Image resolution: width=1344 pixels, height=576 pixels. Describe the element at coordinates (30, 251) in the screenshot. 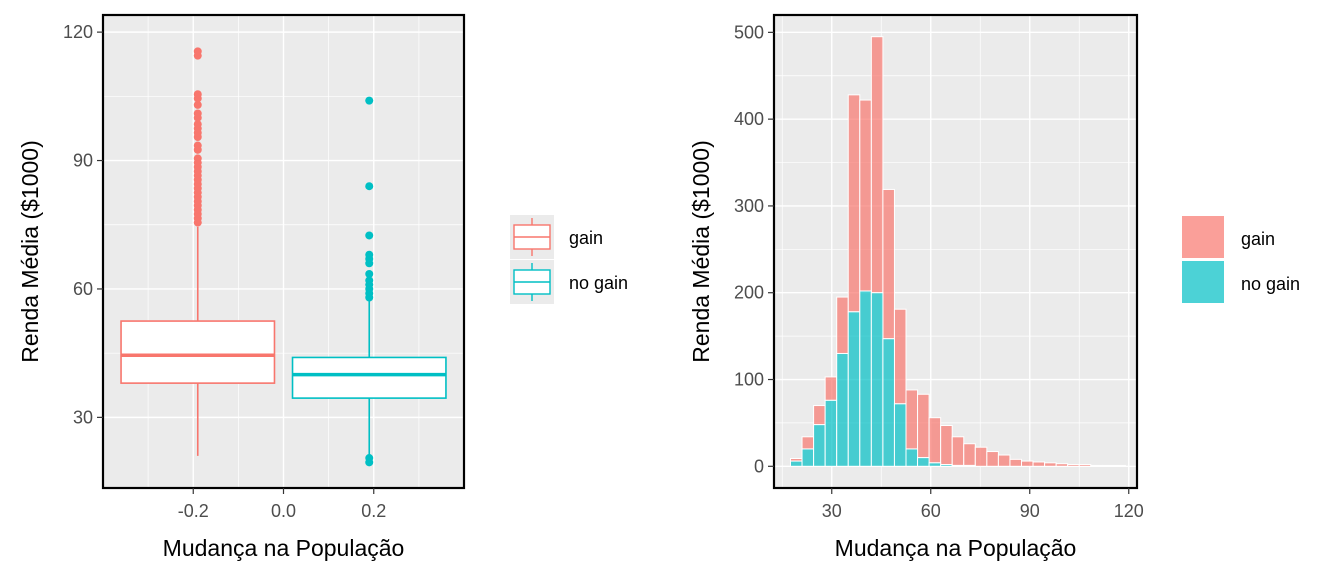

I see `boxplot-y-axis-title: Renda Média ($1000)` at that location.